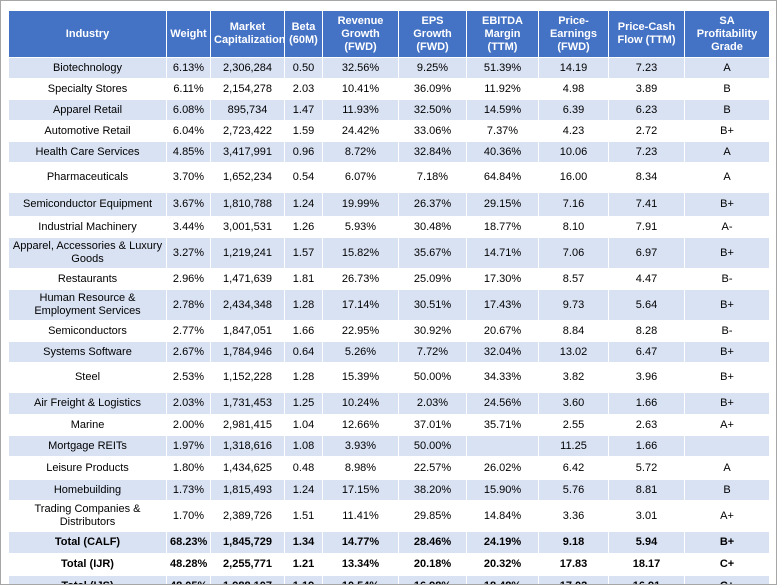 The image size is (777, 585). I want to click on value-cell: 5.76, so click(573, 490).